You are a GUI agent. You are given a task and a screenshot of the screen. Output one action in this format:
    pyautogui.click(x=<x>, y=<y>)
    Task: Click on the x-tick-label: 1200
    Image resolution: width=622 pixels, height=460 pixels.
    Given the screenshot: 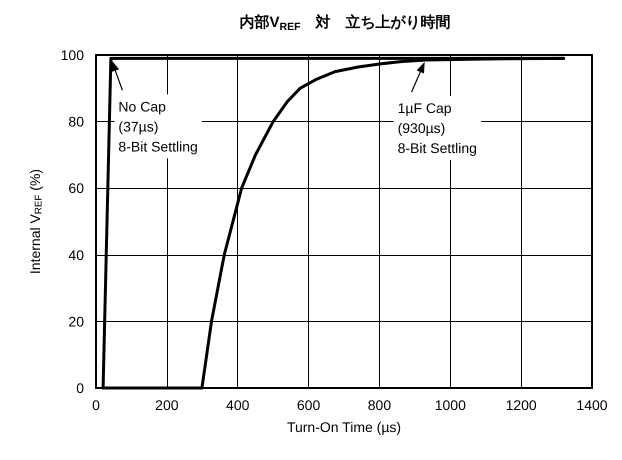 What is the action you would take?
    pyautogui.click(x=521, y=405)
    